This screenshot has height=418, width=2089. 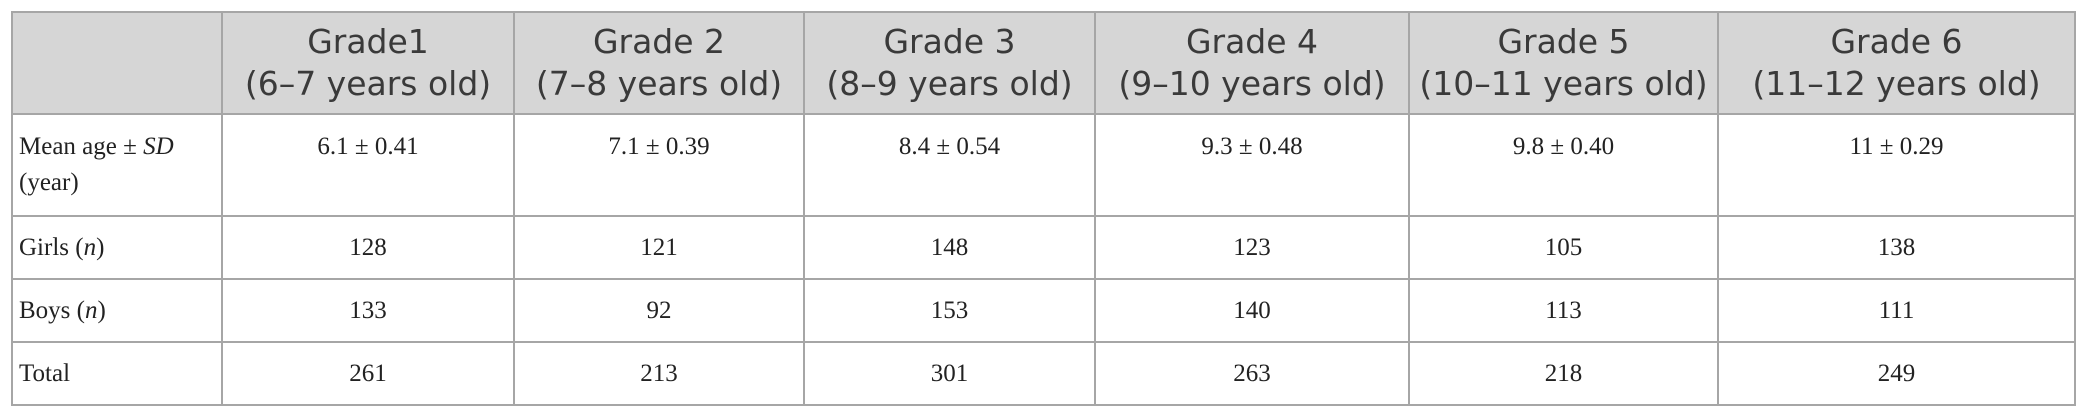 What do you see at coordinates (1563, 165) in the screenshot?
I see `value-cell: 9.8 ± 0.40` at bounding box center [1563, 165].